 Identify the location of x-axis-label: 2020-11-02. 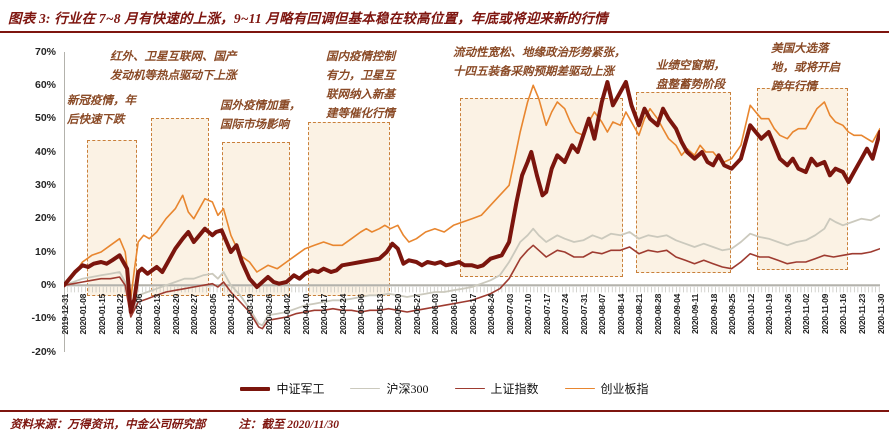
(806, 314).